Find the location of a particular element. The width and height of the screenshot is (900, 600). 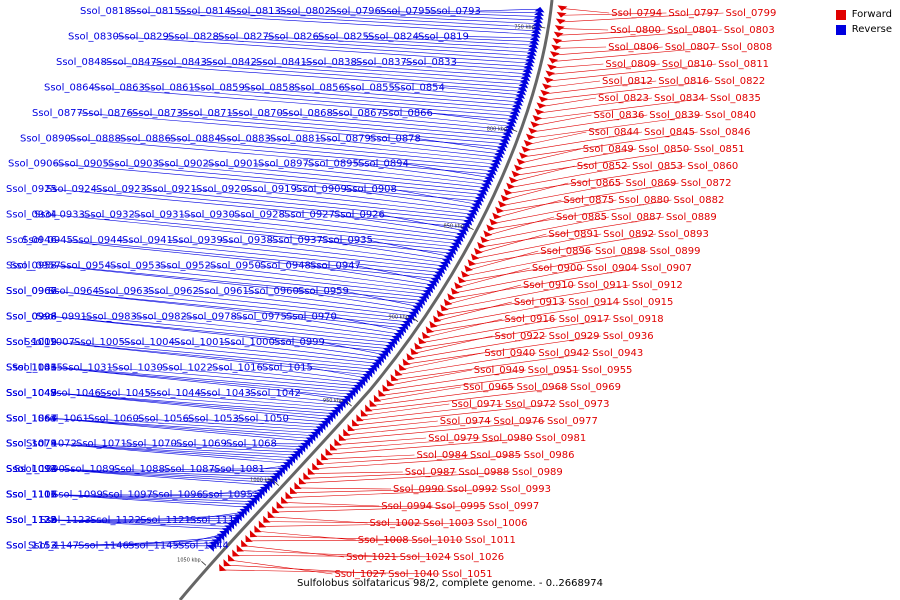

reverse-gene-label: Ssol_1041 is located at coordinates (31, 367).